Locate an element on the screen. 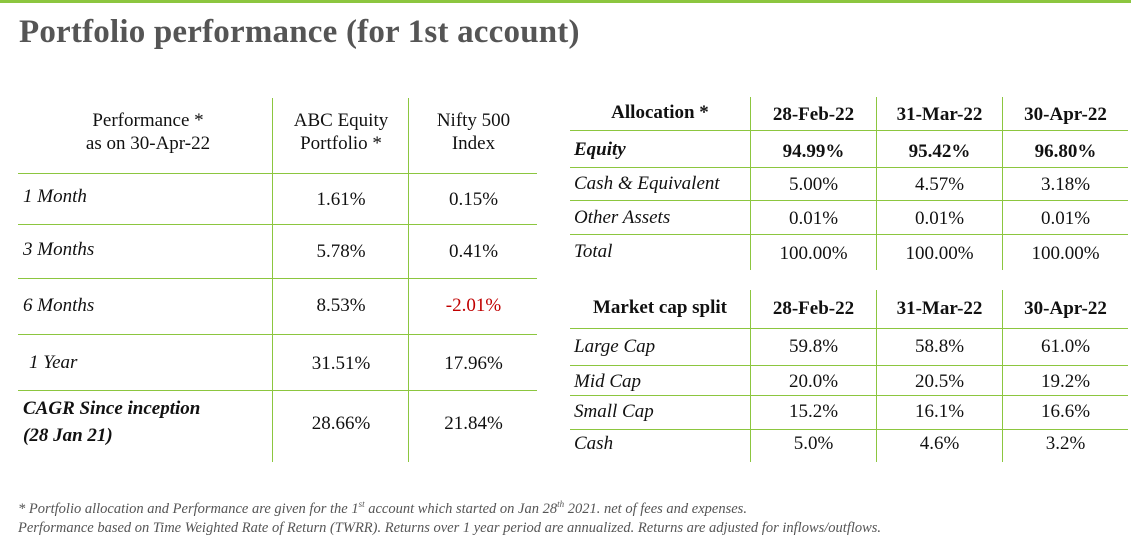 This screenshot has height=554, width=1131. portfolio-return: 1.61% is located at coordinates (341, 199).